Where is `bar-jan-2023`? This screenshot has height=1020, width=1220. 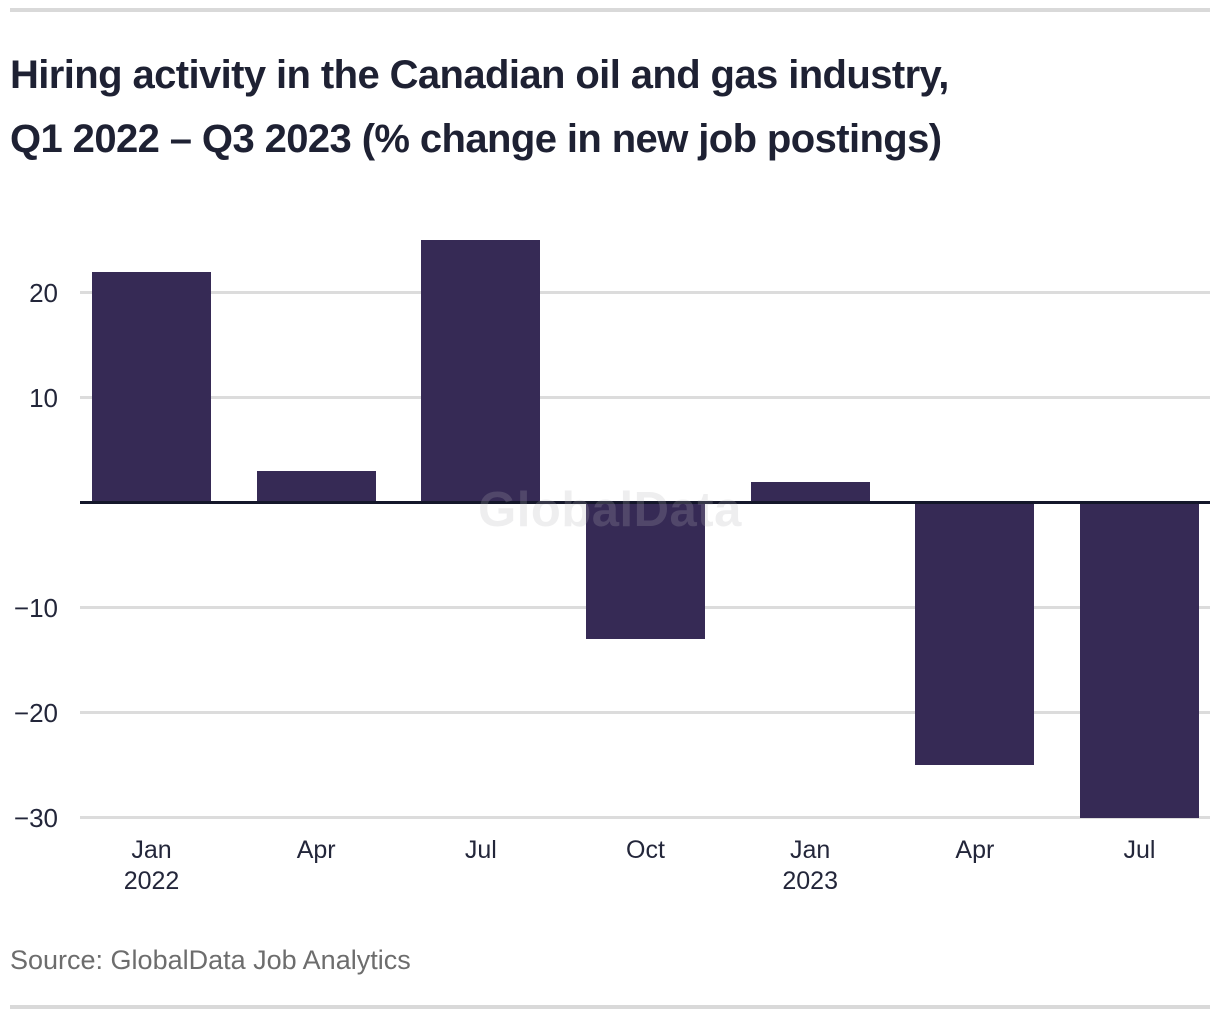
bar-jan-2023 is located at coordinates (810, 492).